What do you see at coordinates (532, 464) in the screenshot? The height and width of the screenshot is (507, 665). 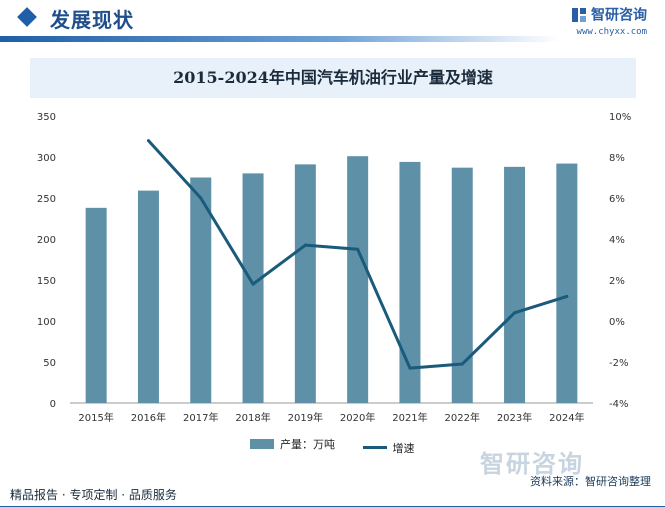 I see `watermark-logo: 智研咨询` at bounding box center [532, 464].